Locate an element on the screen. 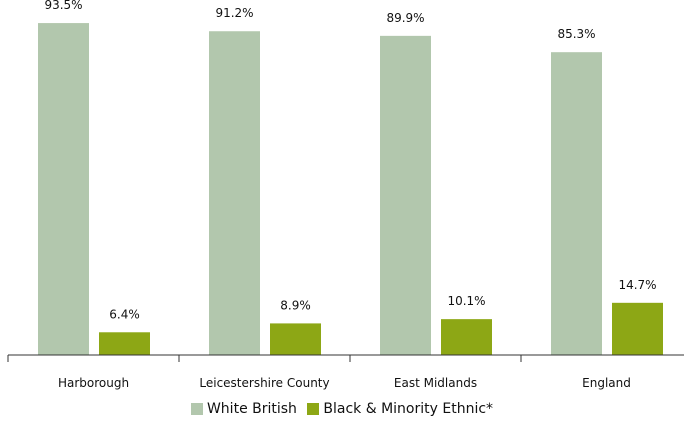 The height and width of the screenshot is (426, 684). data-label-white-british-0: 93.5% is located at coordinates (63, 6).